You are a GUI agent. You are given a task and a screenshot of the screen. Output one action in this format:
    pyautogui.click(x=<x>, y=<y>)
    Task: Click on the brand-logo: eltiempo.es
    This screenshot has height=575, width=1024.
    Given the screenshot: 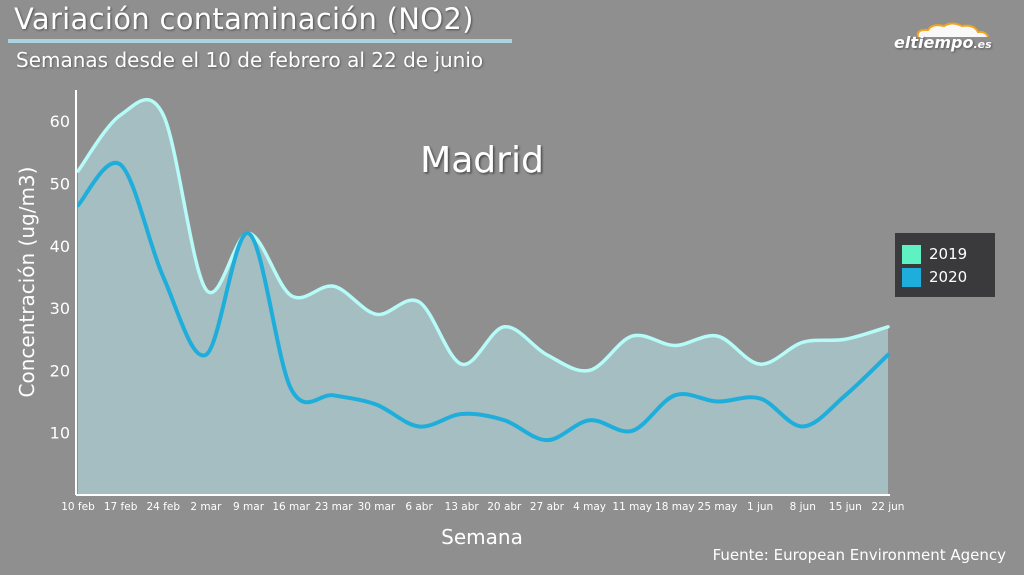 What is the action you would take?
    pyautogui.click(x=949, y=39)
    